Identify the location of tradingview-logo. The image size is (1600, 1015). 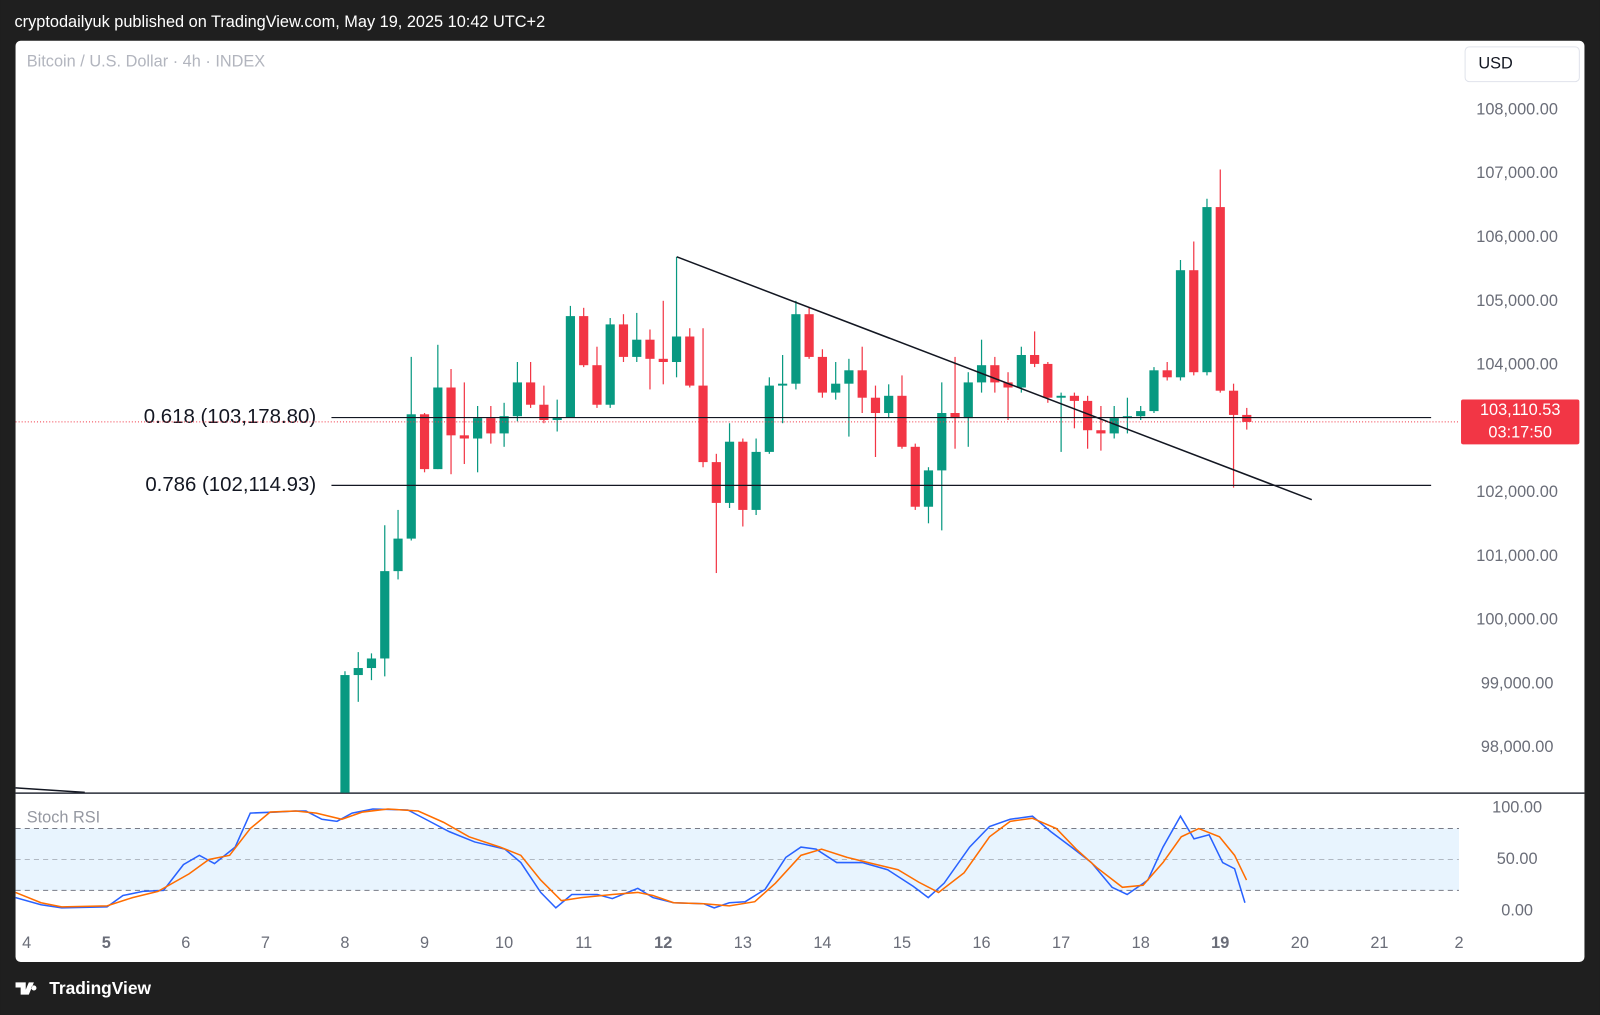
(26, 988).